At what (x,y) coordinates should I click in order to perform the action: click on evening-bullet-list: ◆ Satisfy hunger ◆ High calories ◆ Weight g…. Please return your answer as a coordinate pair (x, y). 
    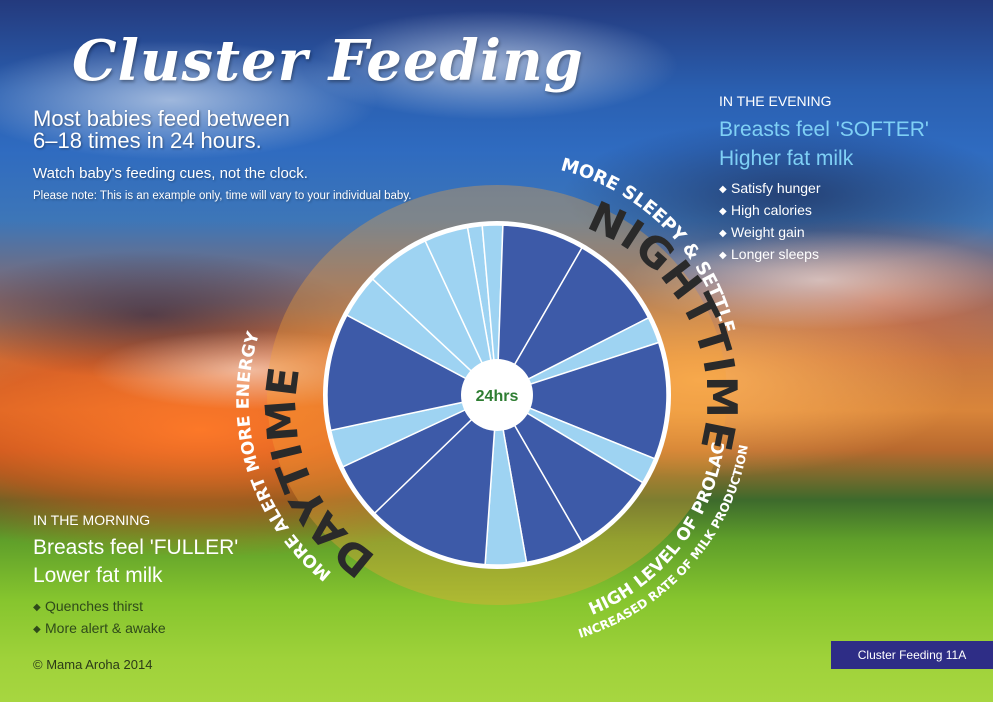
    Looking at the image, I should click on (770, 222).